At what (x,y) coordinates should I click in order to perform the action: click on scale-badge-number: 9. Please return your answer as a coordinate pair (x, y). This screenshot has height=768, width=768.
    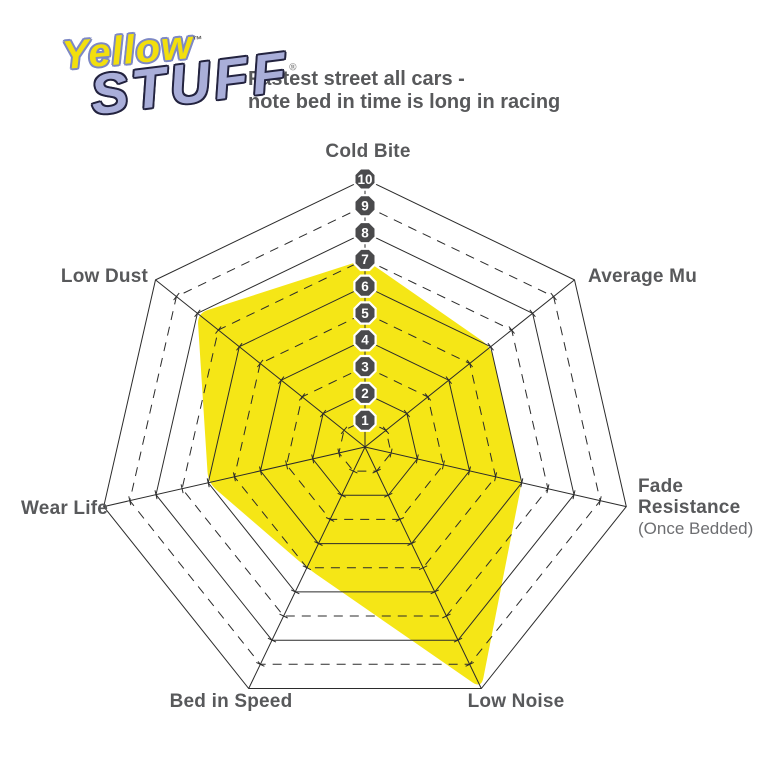
    Looking at the image, I should click on (365, 206).